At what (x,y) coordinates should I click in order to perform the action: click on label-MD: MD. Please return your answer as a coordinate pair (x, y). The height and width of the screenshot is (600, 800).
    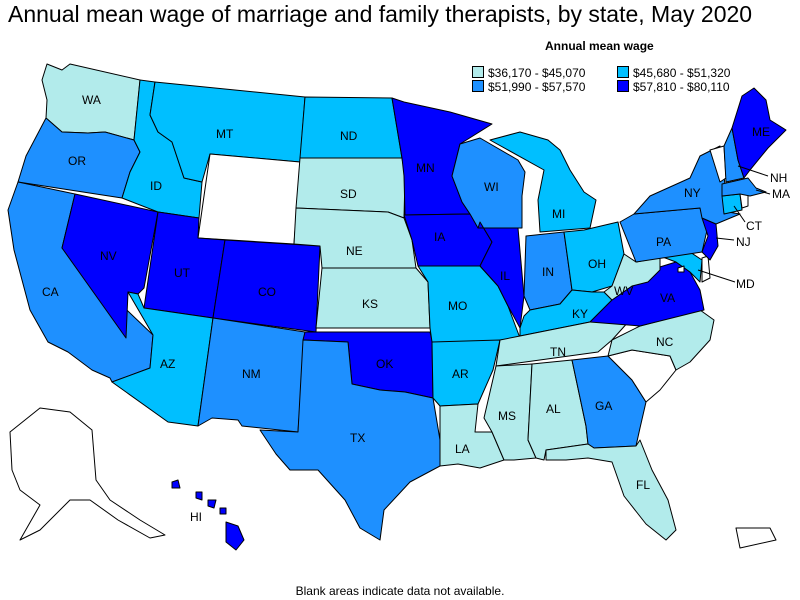
    Looking at the image, I should click on (745, 284).